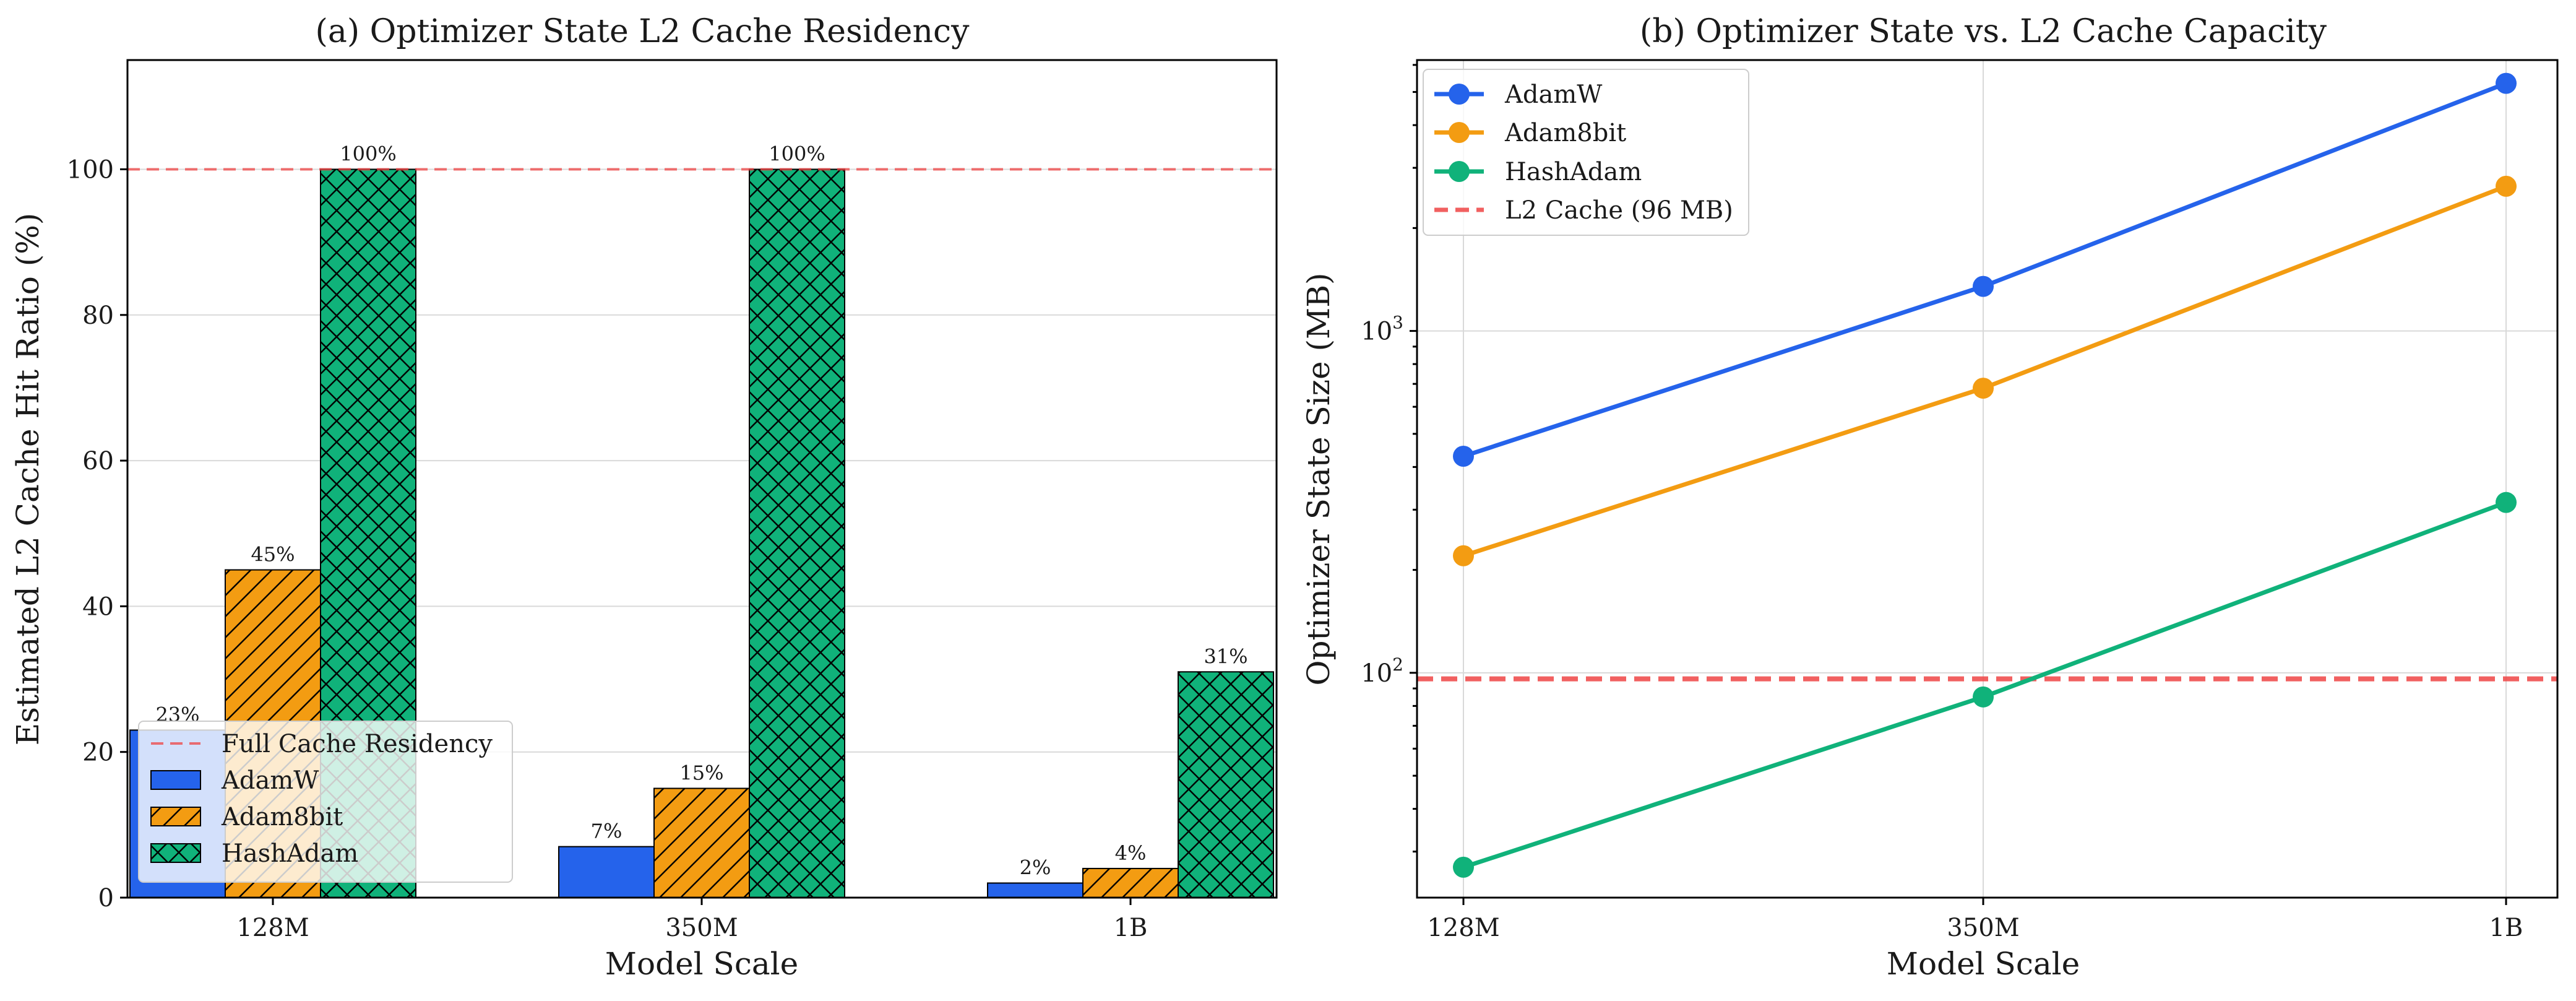 The image size is (2576, 1001). I want to click on point-adamw-1b, so click(2506, 83).